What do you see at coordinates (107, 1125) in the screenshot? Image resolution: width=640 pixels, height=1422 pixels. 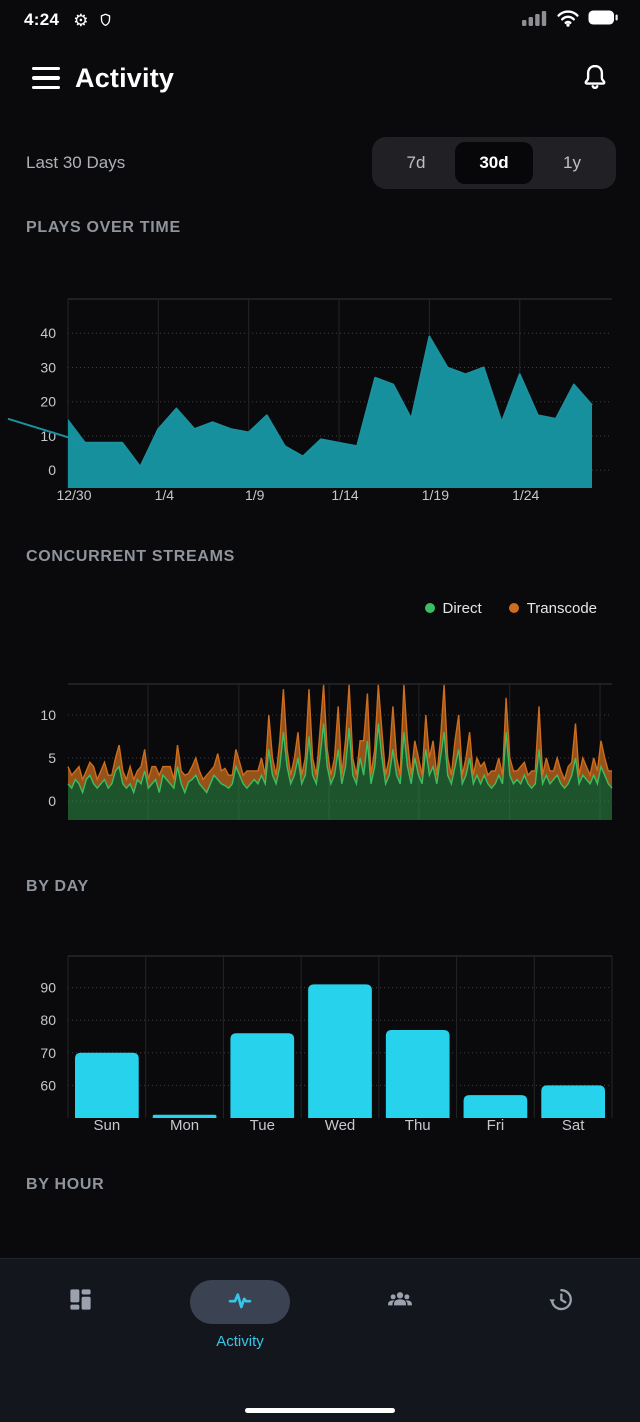 I see `svg-text: Sun` at bounding box center [107, 1125].